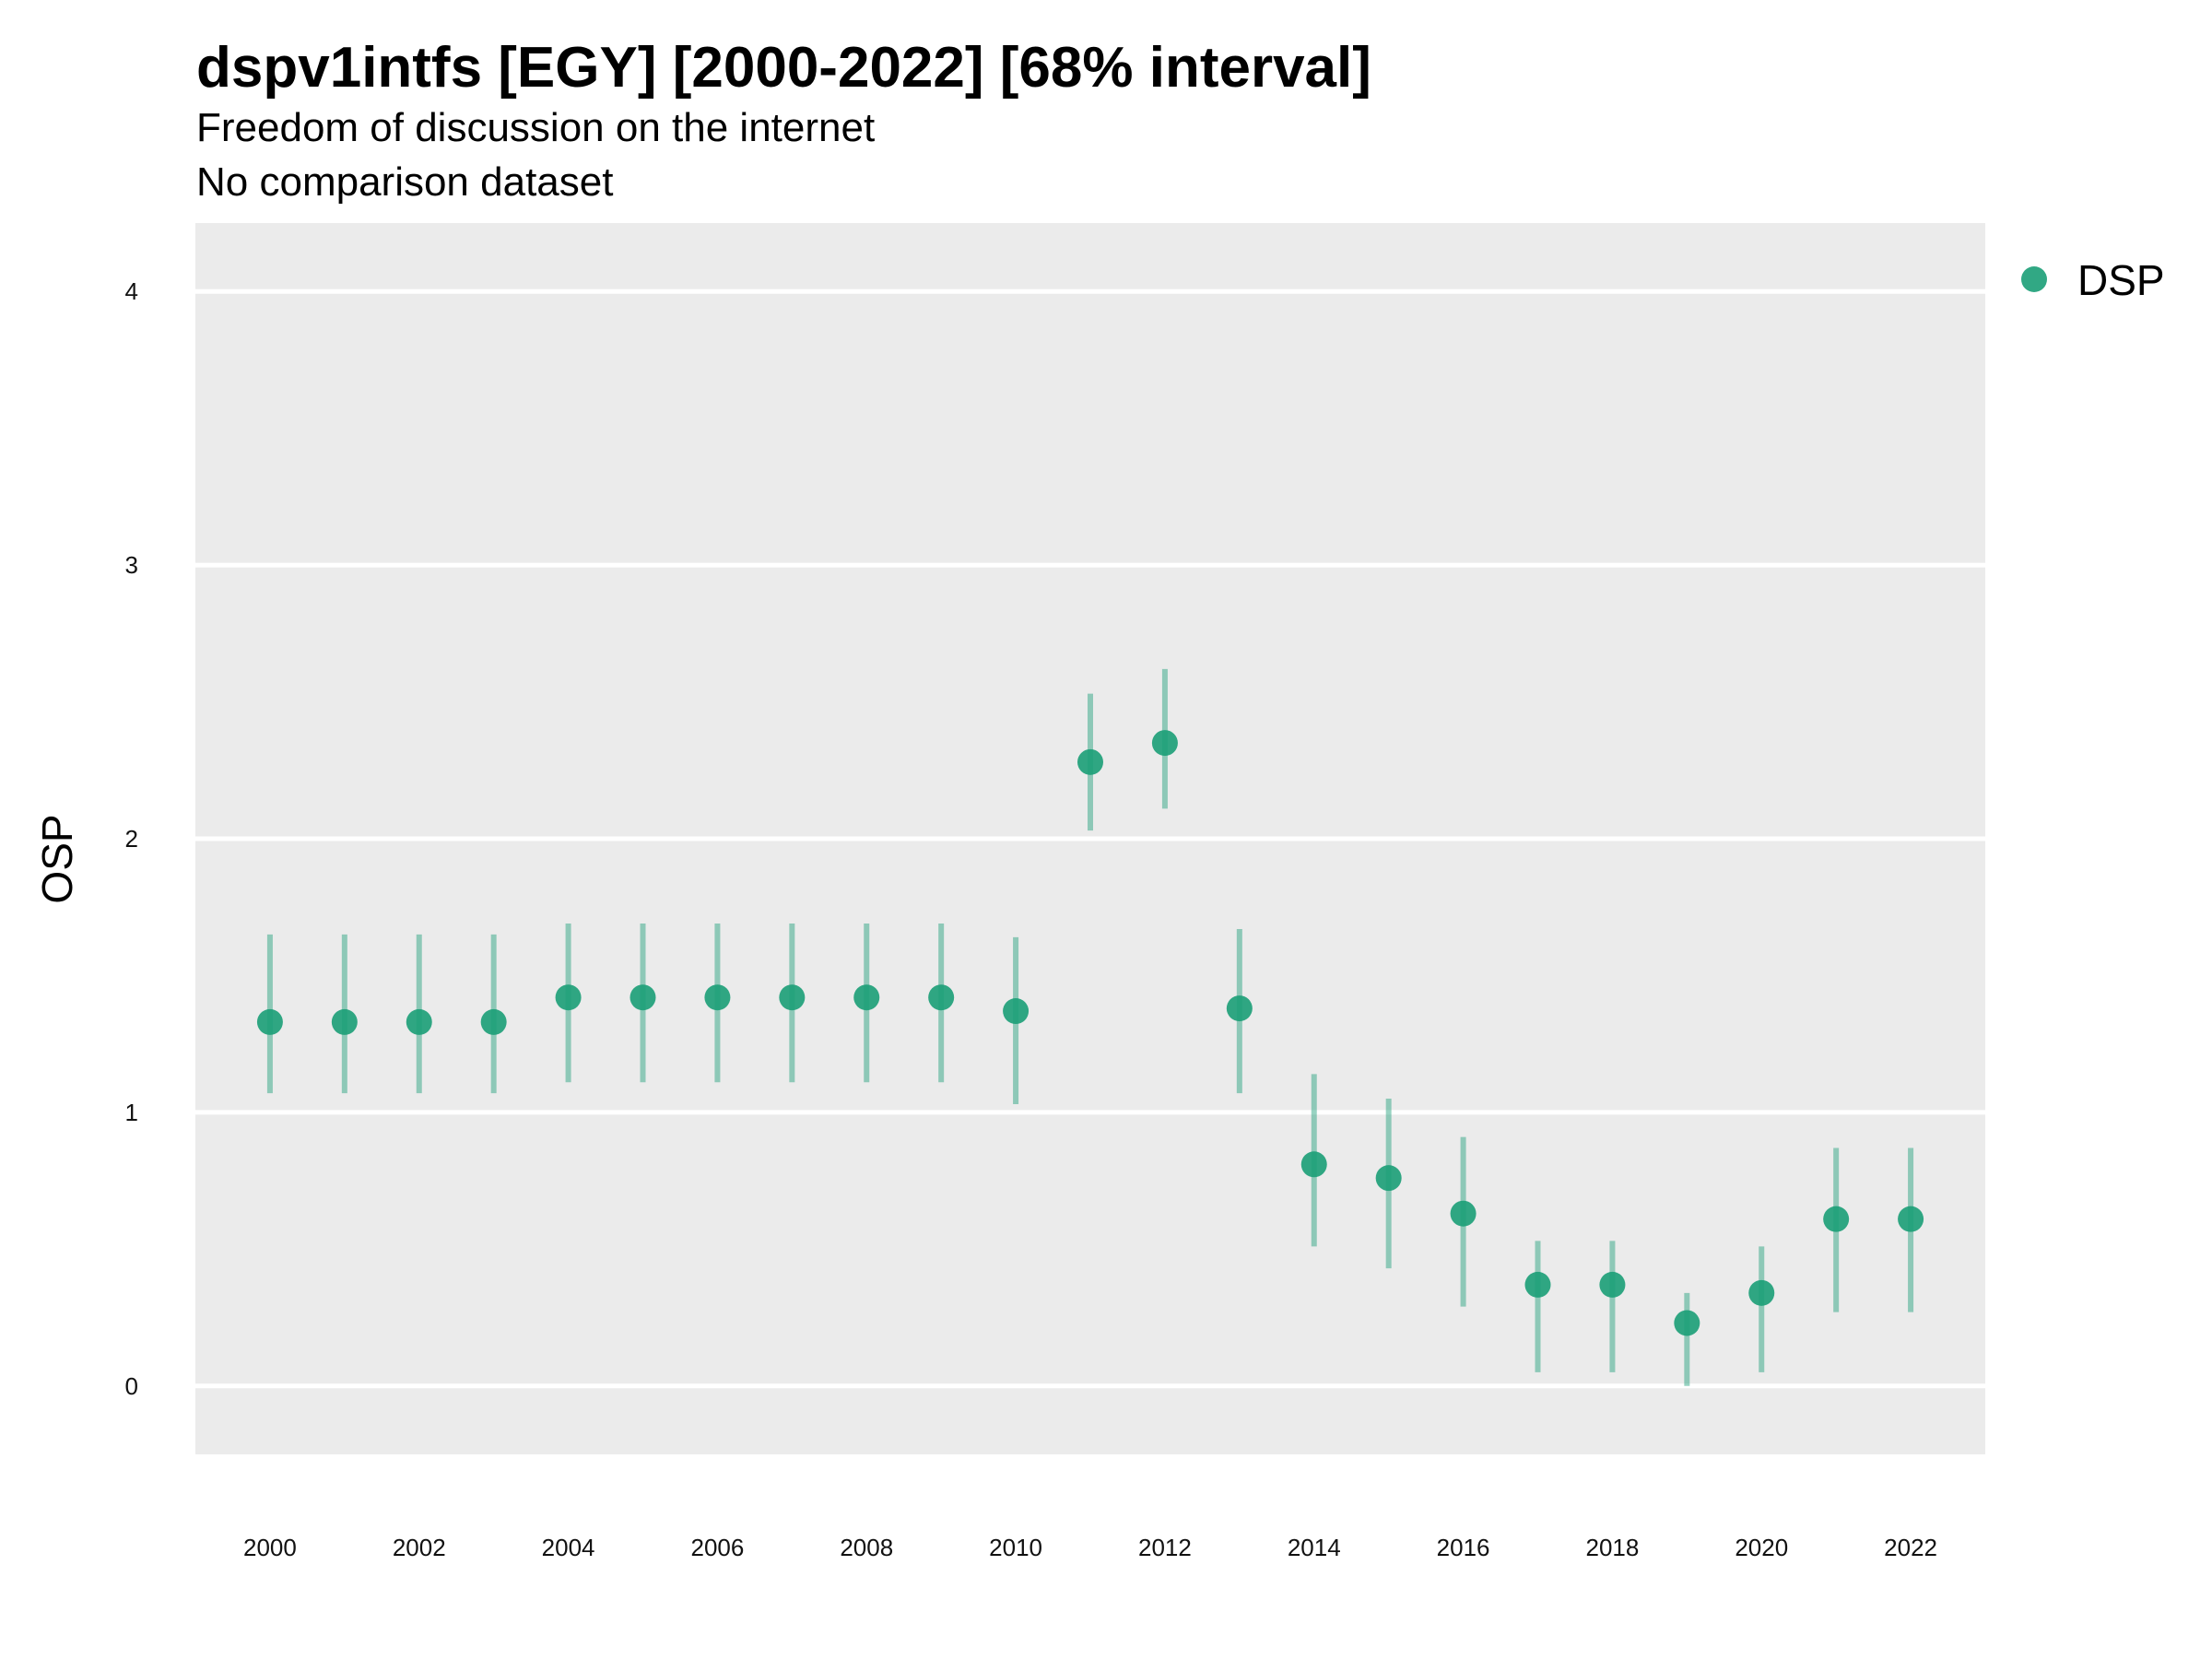  Describe the element at coordinates (1911, 1219) in the screenshot. I see `data-point-2022` at that location.